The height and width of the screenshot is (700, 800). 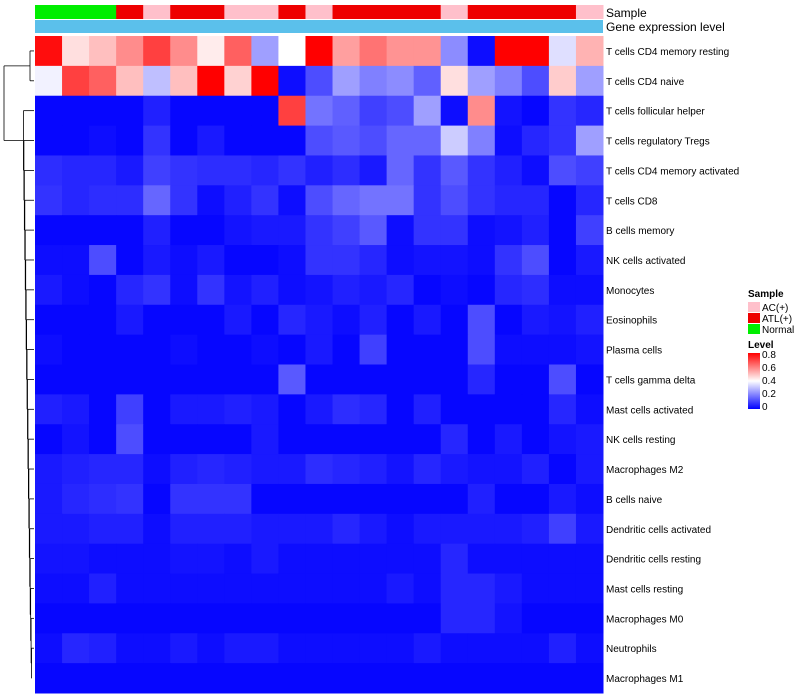 What do you see at coordinates (634, 351) in the screenshot?
I see `row-label: Plasma cells` at bounding box center [634, 351].